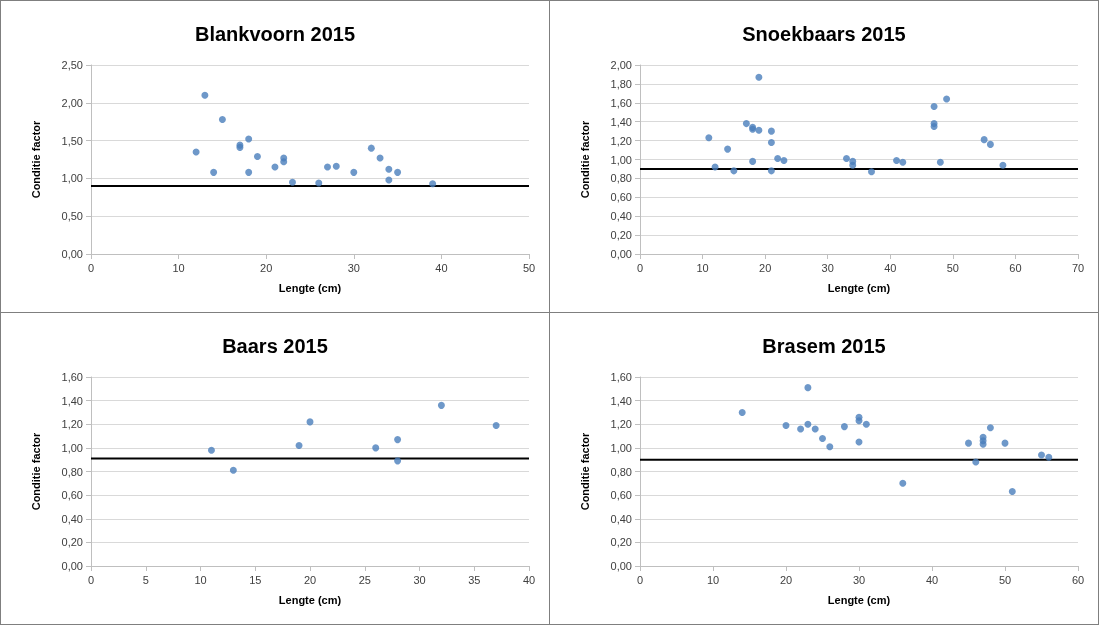  What do you see at coordinates (474, 579) in the screenshot?
I see `x-tick-label: 35` at bounding box center [474, 579].